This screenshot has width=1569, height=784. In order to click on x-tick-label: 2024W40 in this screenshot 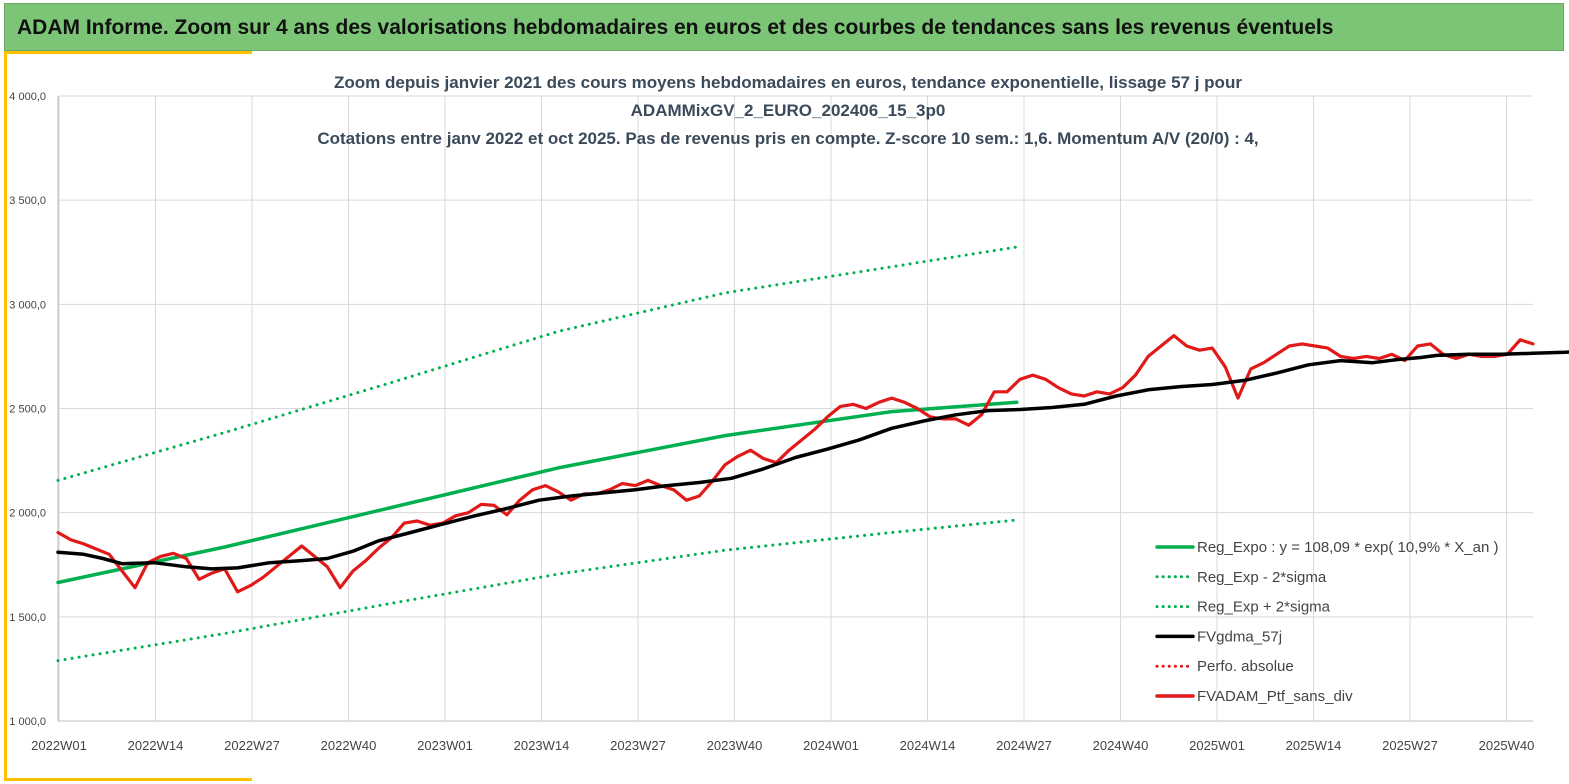, I will do `click(1121, 745)`.